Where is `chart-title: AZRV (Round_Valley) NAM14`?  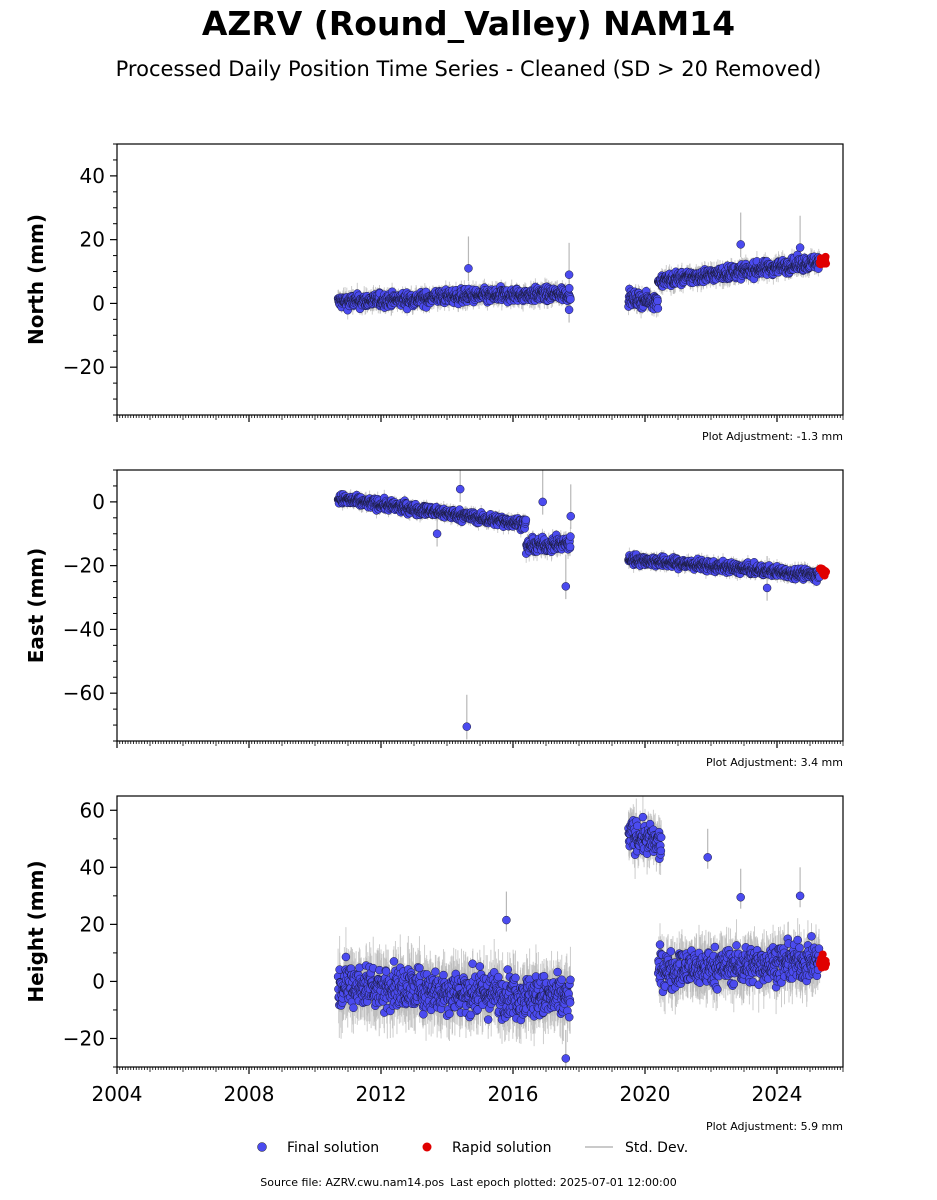
chart-title: AZRV (Round_Valley) NAM14 is located at coordinates (468, 23).